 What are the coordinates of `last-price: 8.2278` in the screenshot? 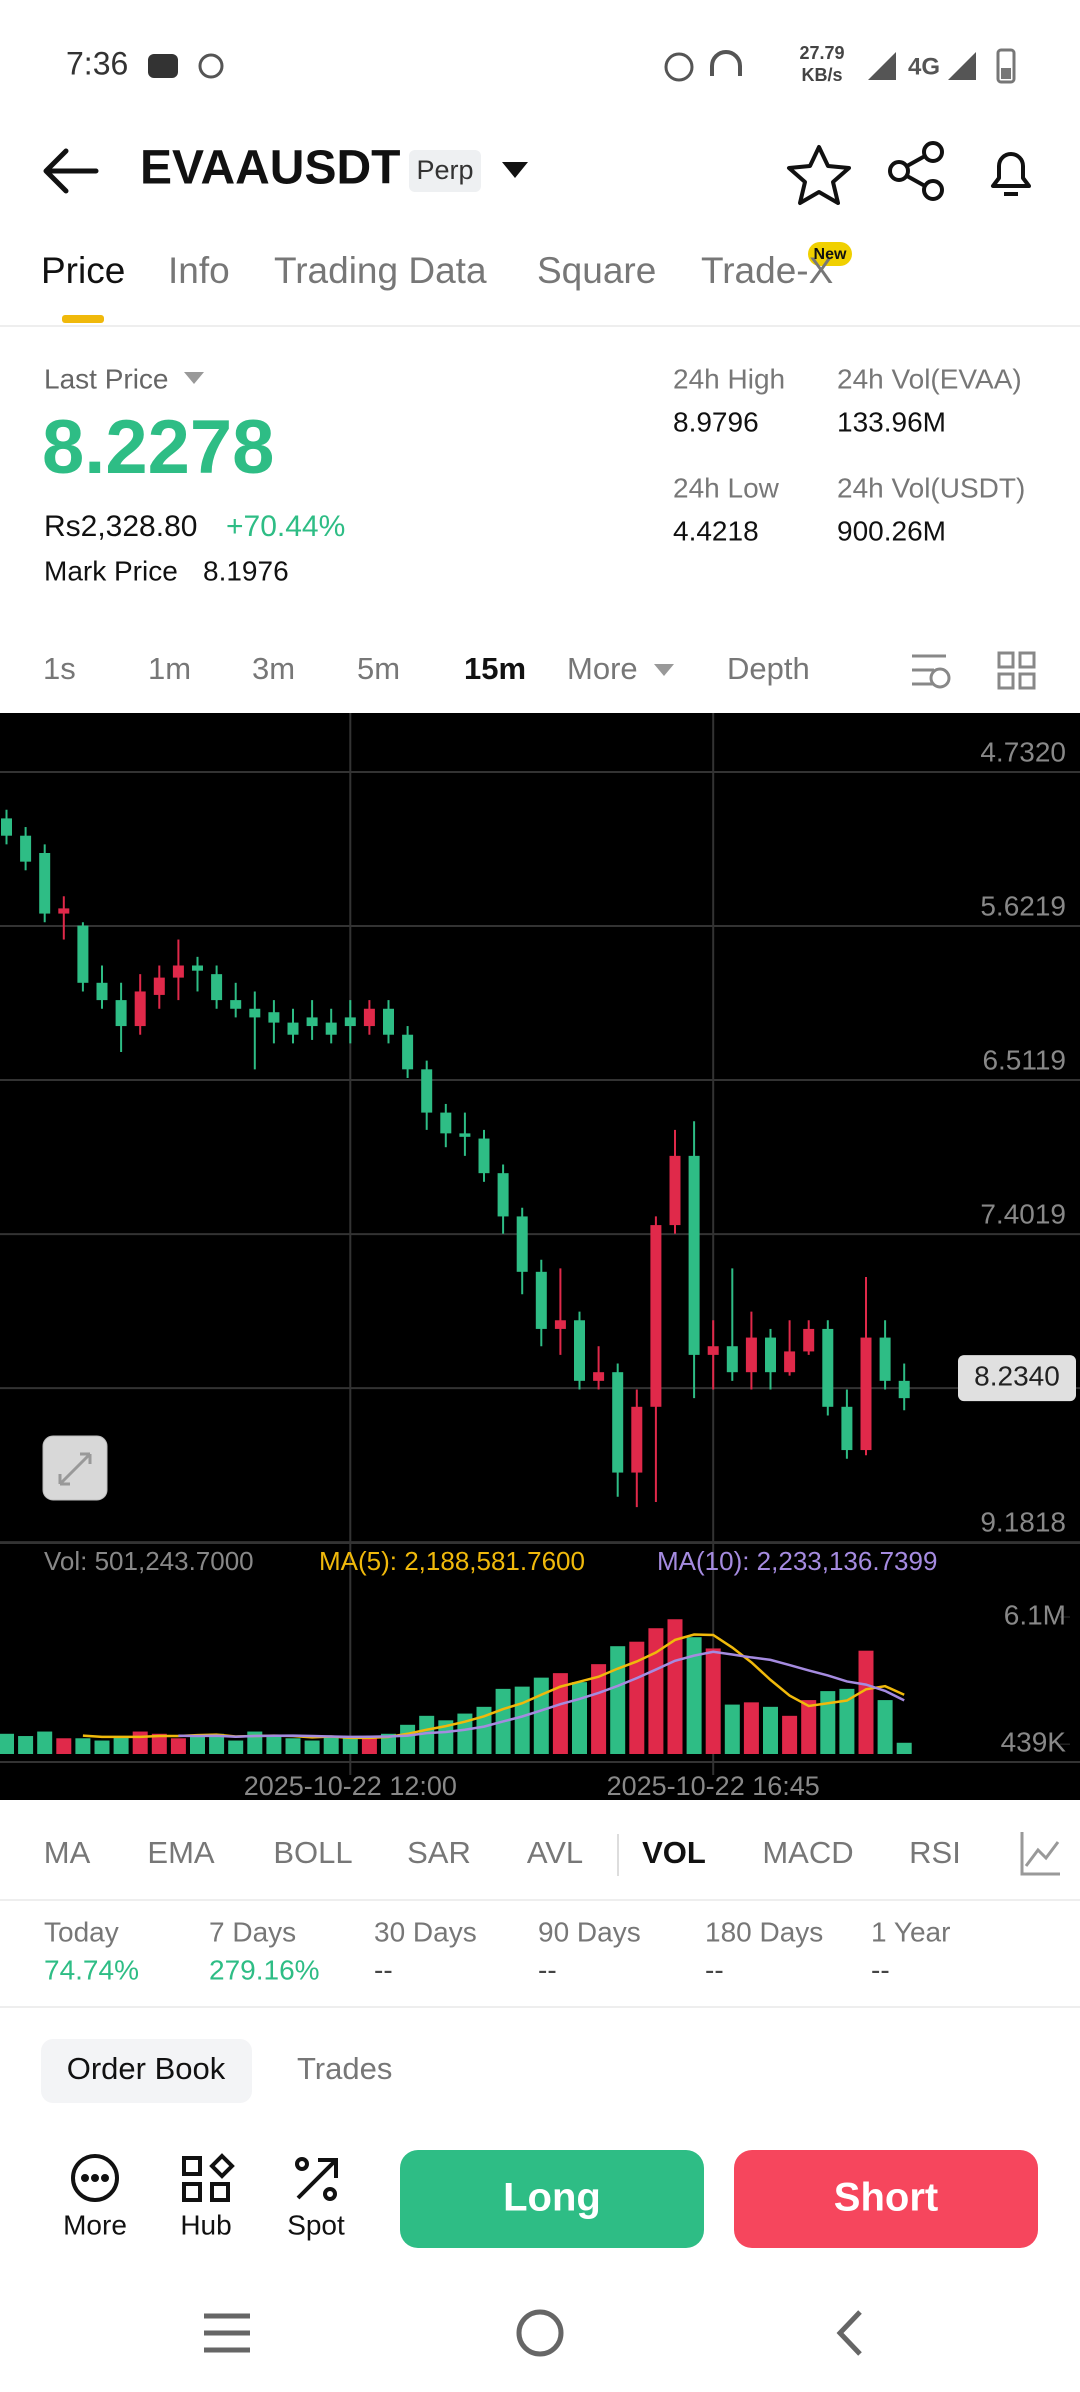 It's located at (158, 447).